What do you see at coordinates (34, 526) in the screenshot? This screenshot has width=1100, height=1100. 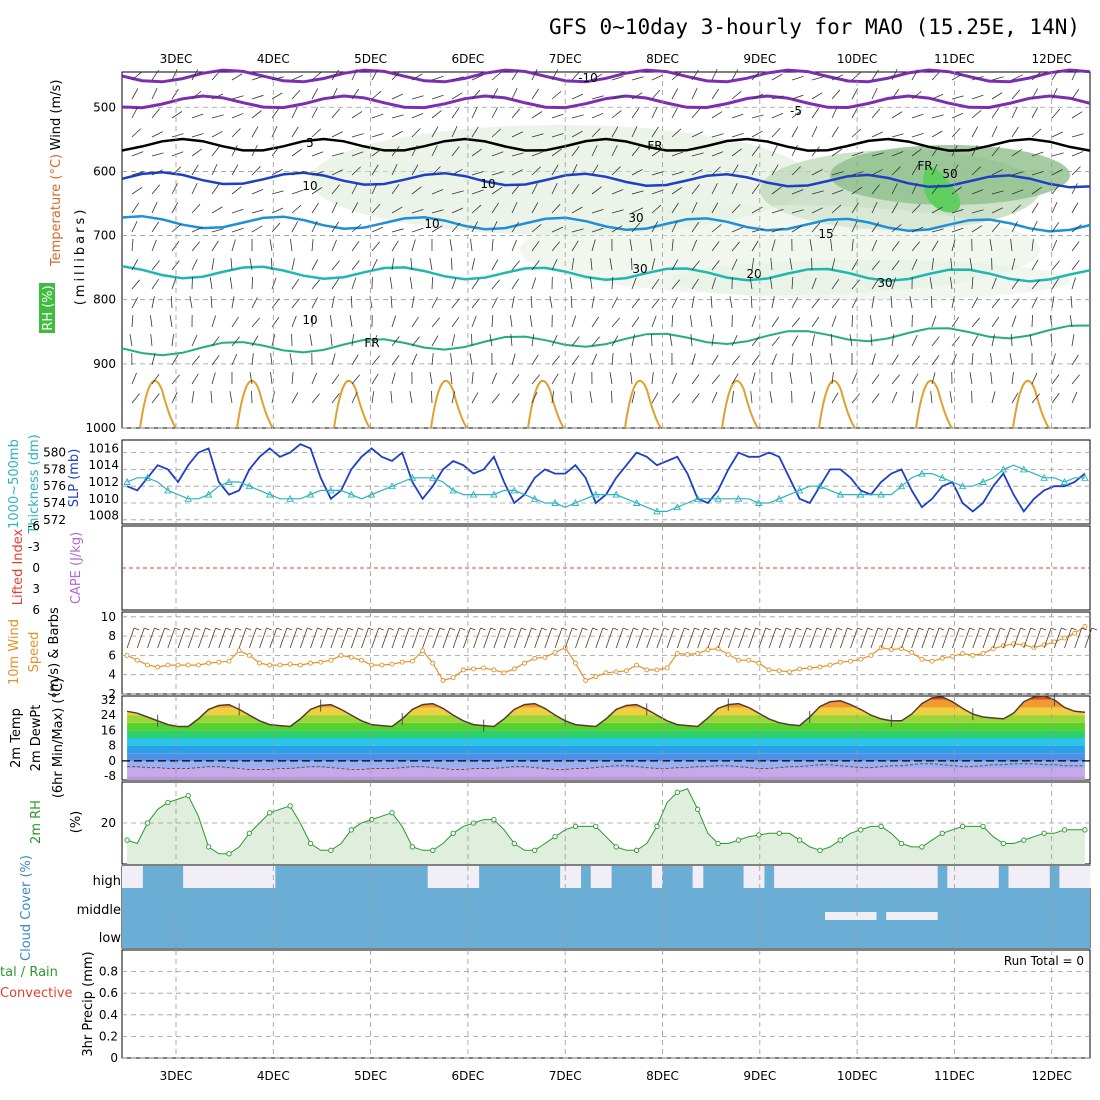 I see `li-tick: -6` at bounding box center [34, 526].